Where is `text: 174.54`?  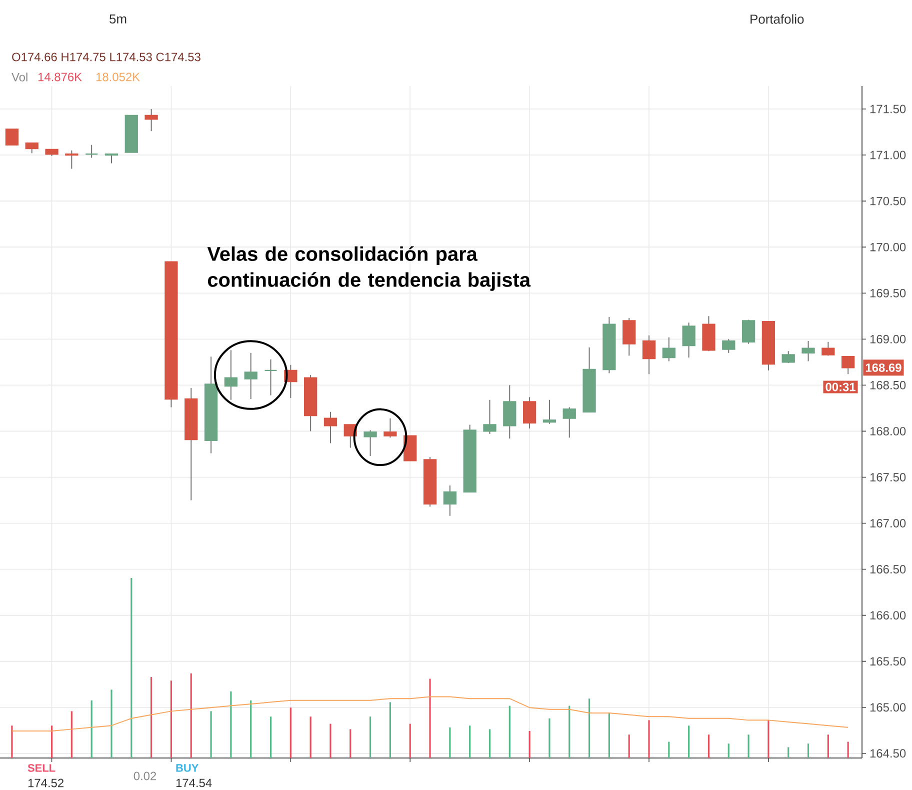 text: 174.54 is located at coordinates (194, 783).